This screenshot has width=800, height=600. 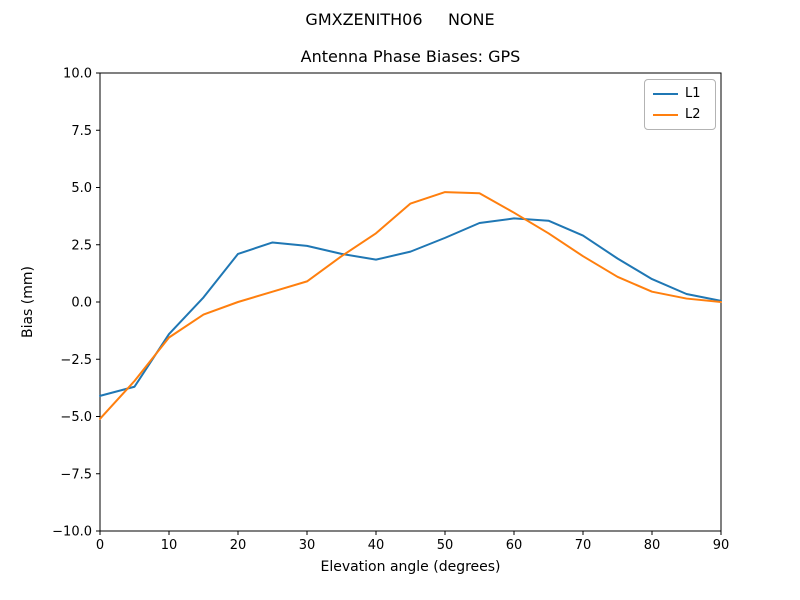 I want to click on x-tick-label: 60, so click(x=514, y=545).